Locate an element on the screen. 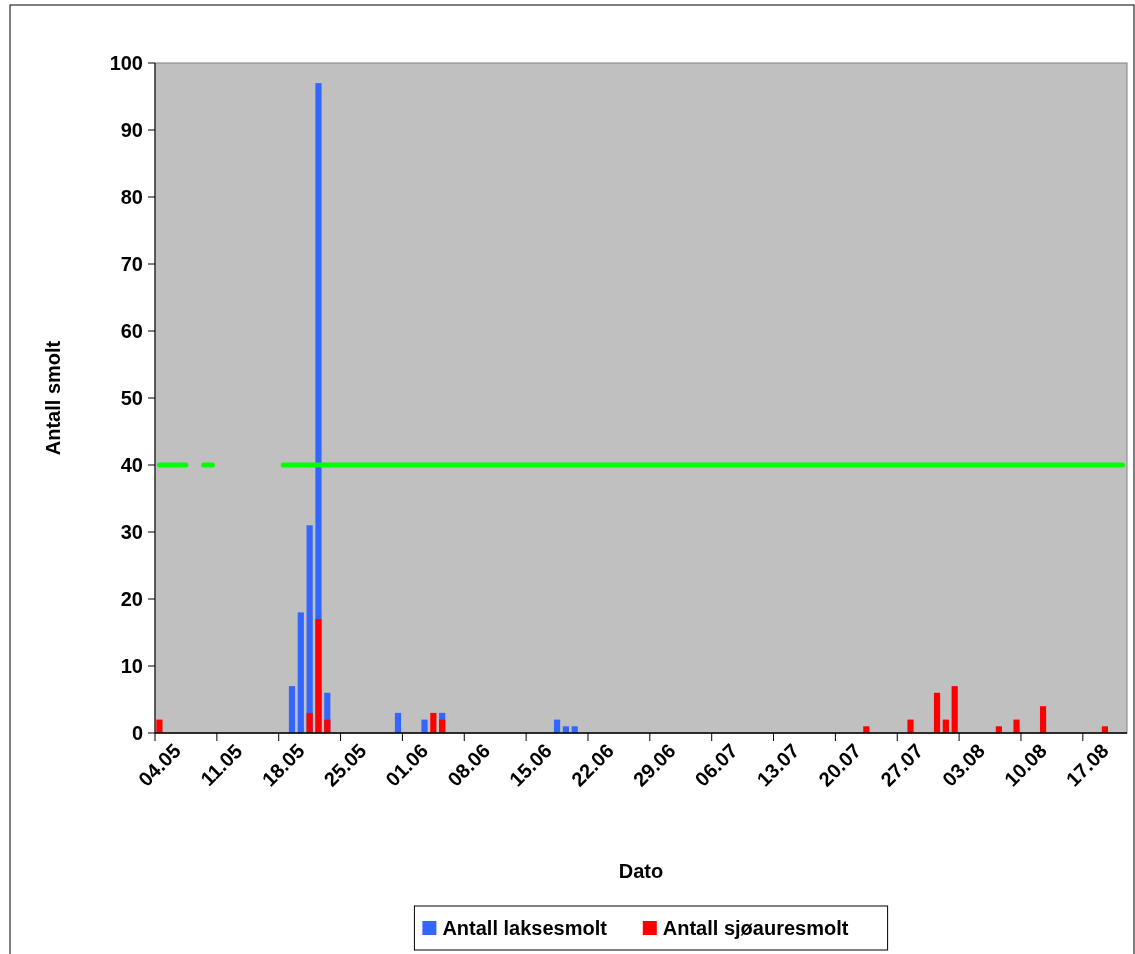 This screenshot has width=1135, height=954. y-tick-label: 40 is located at coordinates (131, 465).